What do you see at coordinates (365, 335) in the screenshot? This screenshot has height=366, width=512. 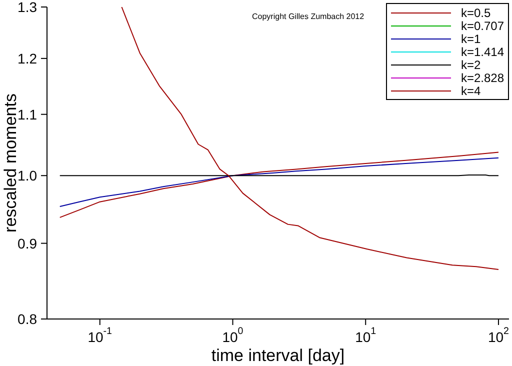 I see `x-tick-label: 10$^{1}$` at bounding box center [365, 335].